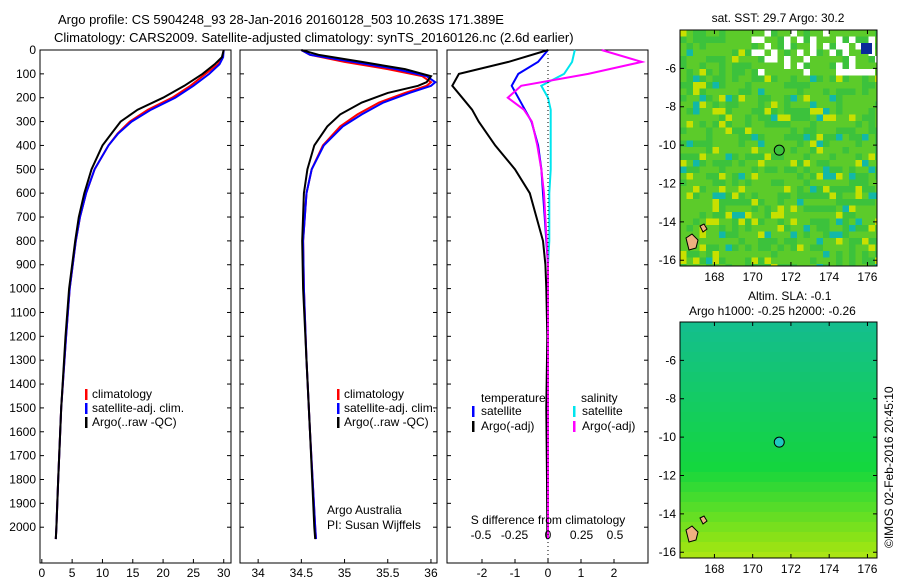 The width and height of the screenshot is (900, 580). I want to click on x2-tick-label: -0.25, so click(515, 535).